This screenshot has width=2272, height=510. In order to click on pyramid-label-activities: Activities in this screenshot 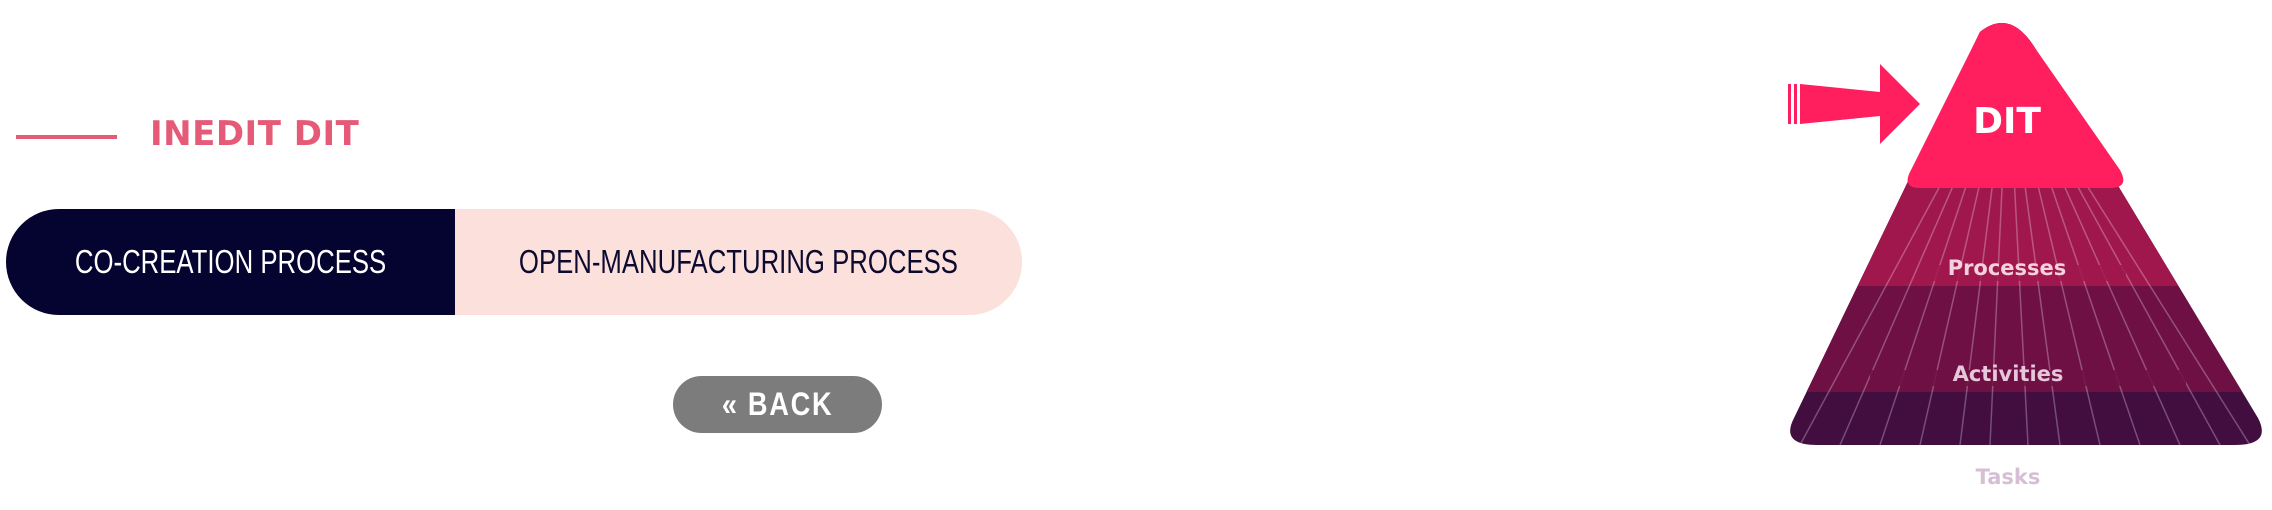, I will do `click(2008, 374)`.